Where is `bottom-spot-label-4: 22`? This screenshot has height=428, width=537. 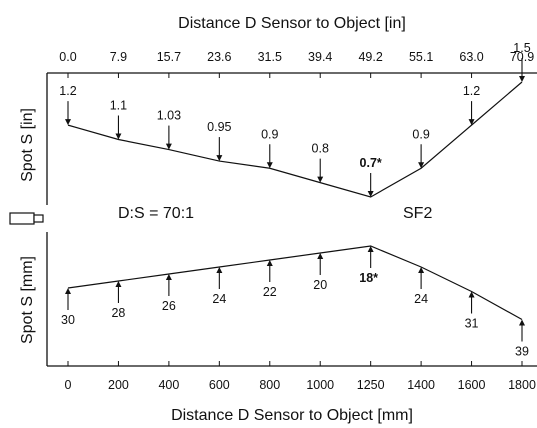
bottom-spot-label-4: 22 is located at coordinates (270, 292).